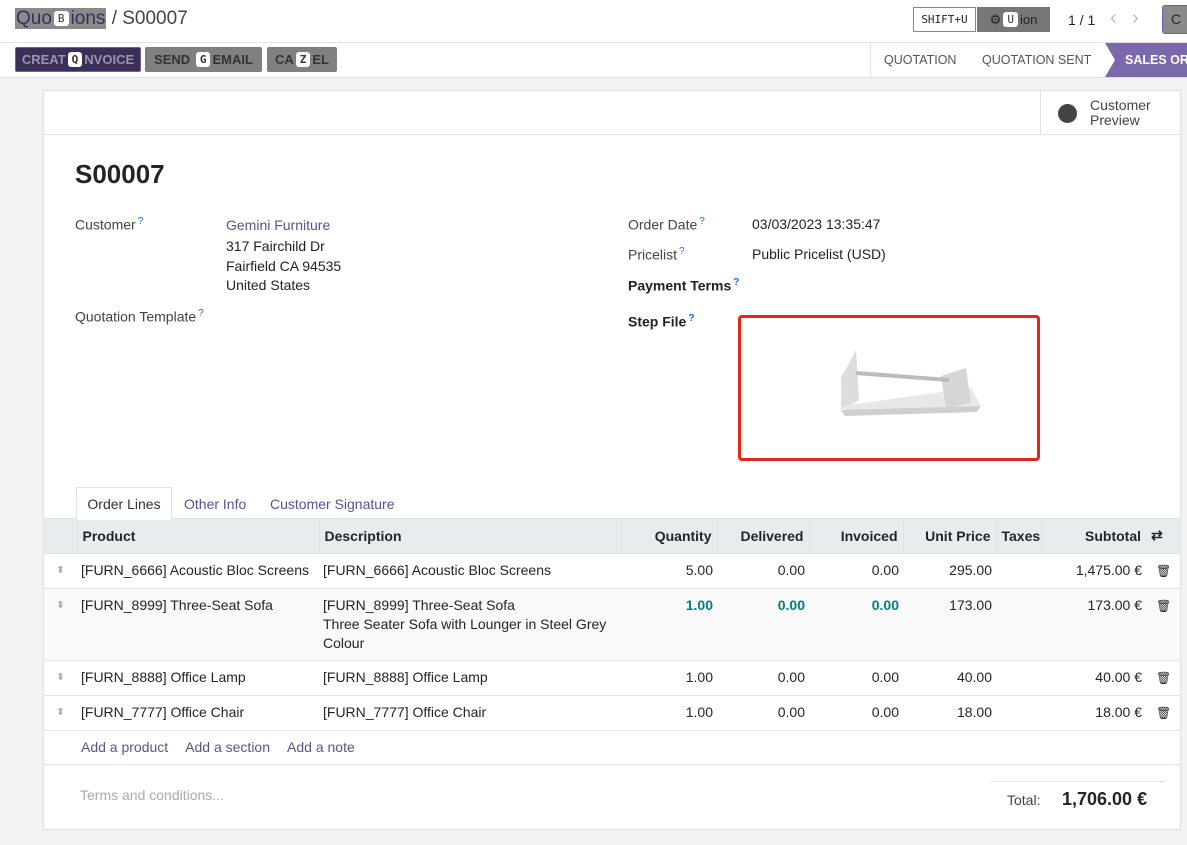 This screenshot has height=845, width=1187. I want to click on column-description: Description, so click(470, 536).